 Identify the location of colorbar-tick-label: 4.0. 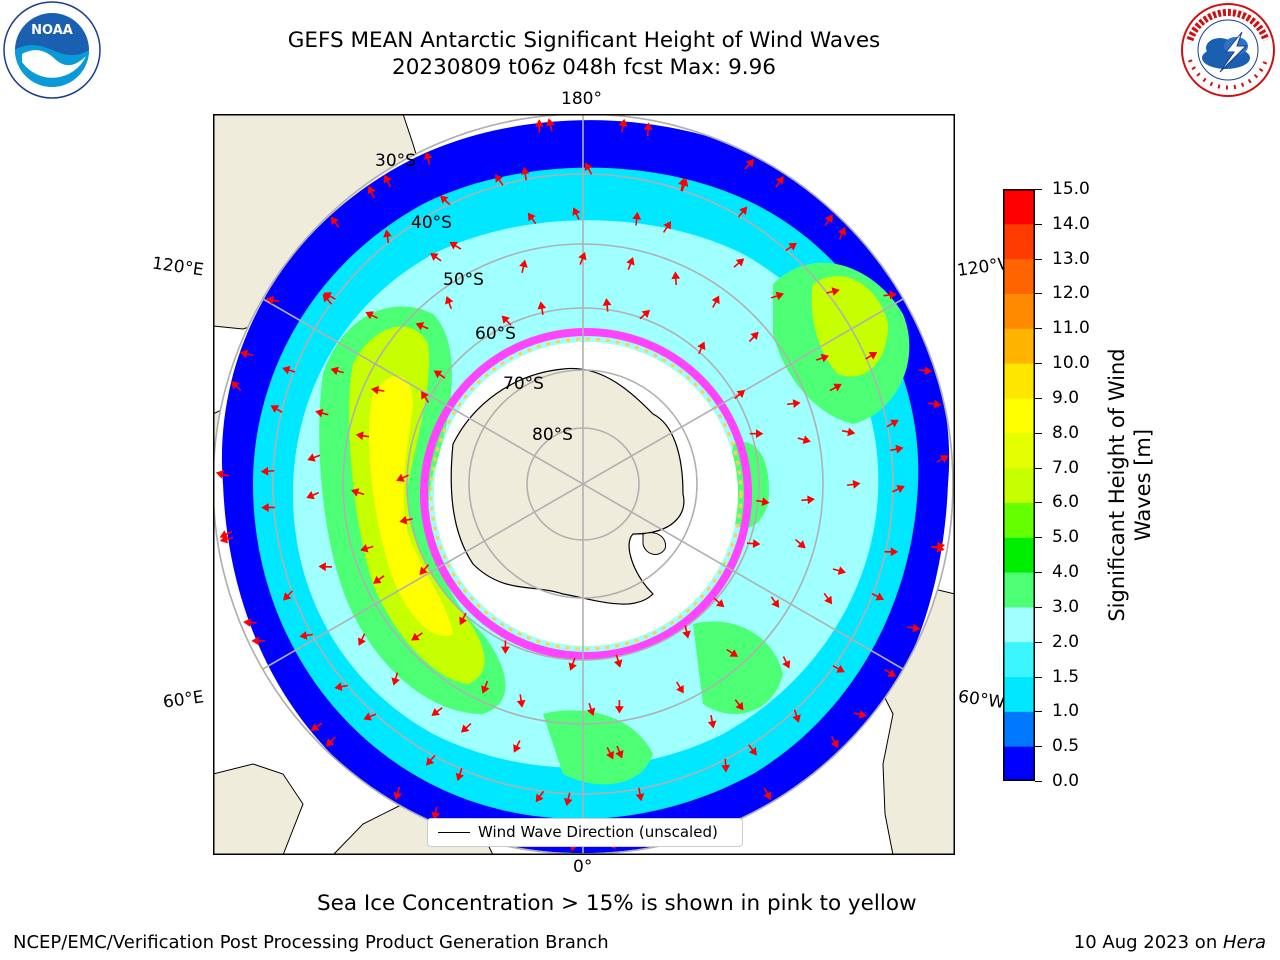
(1066, 572).